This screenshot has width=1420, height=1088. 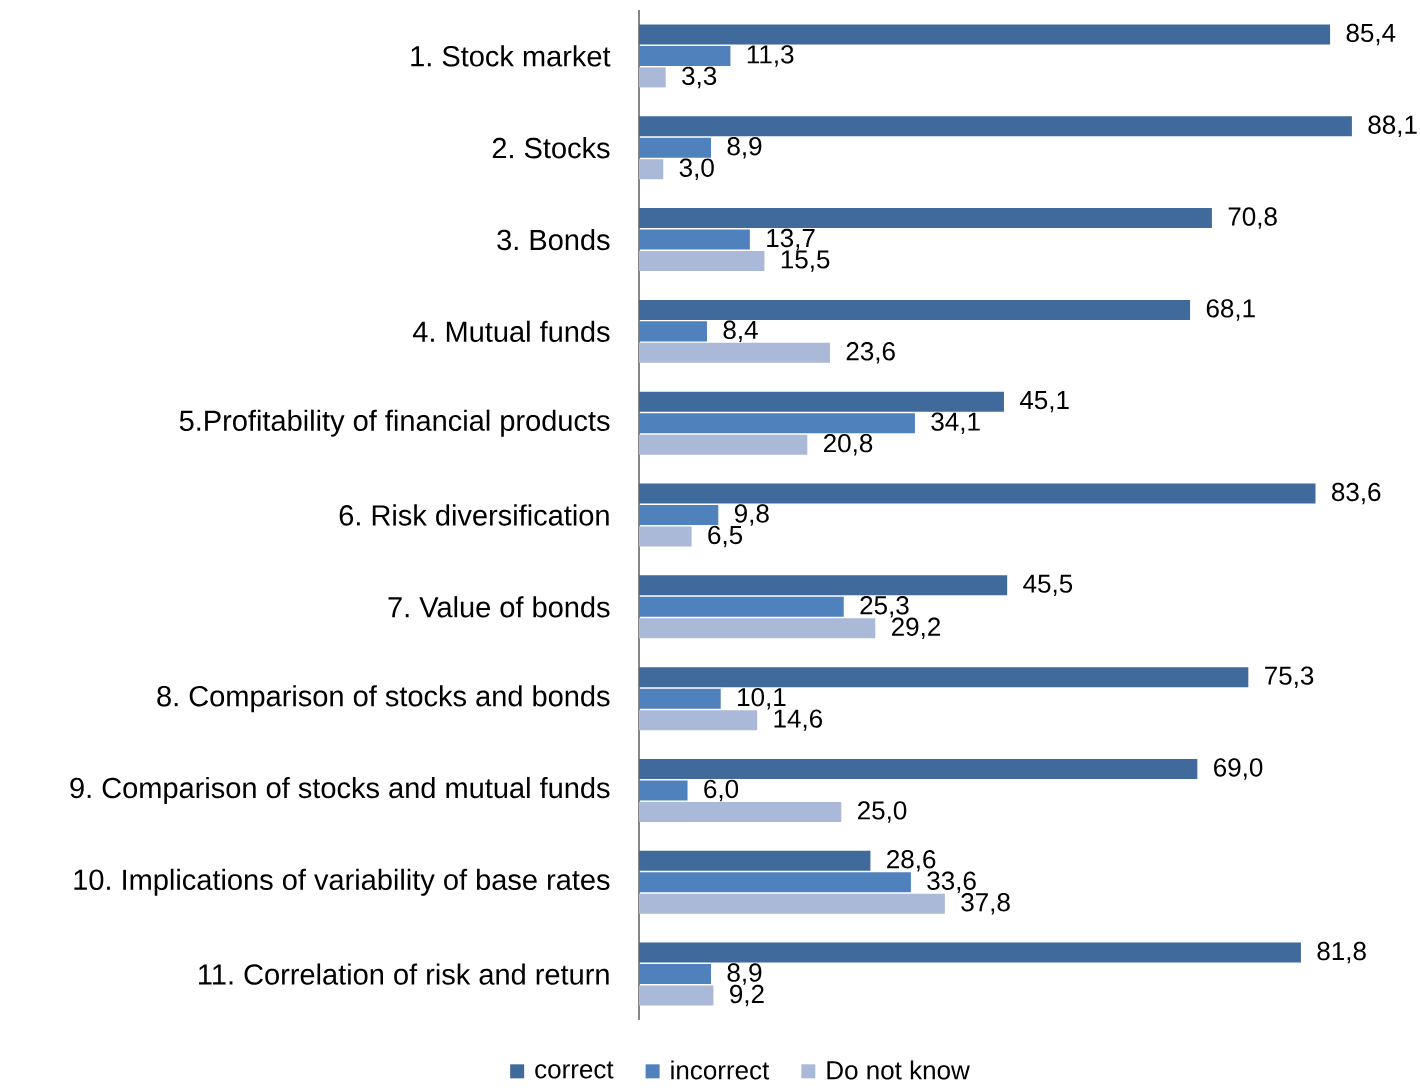 I want to click on data-label: 75,3, so click(x=1289, y=677).